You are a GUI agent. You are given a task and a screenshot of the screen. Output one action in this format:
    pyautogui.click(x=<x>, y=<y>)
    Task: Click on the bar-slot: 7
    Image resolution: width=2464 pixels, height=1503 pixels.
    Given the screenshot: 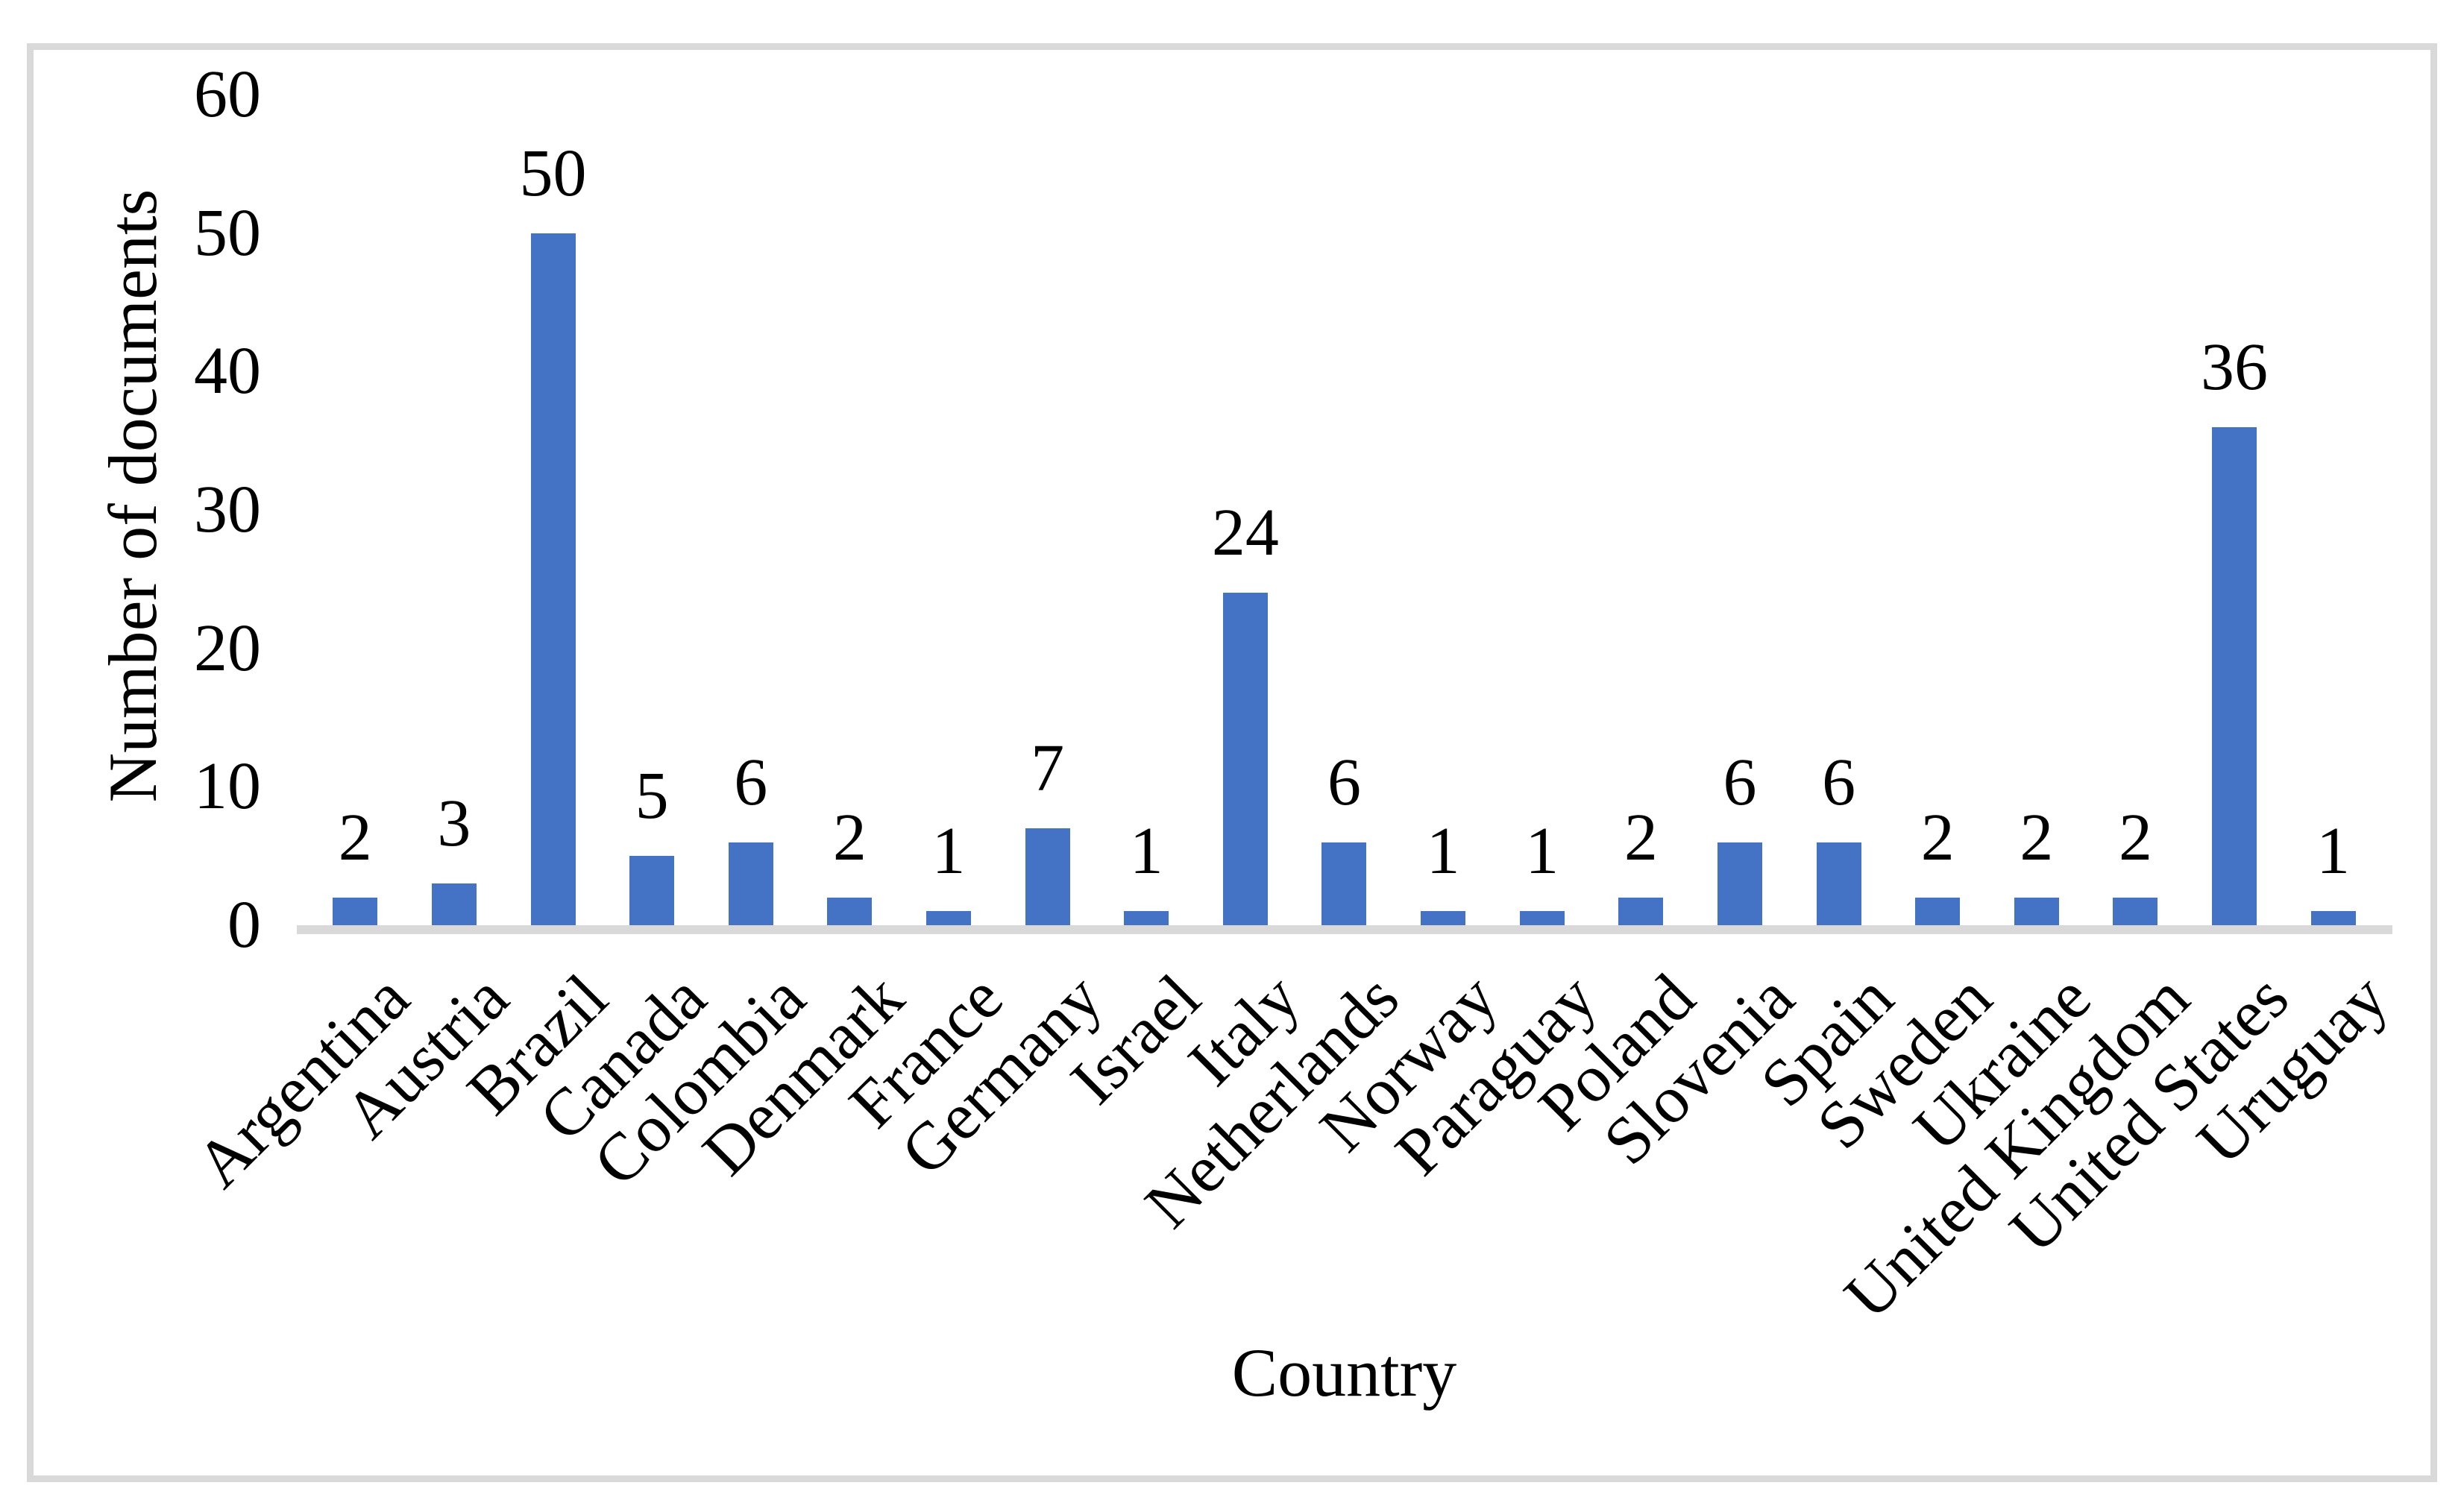 What is the action you would take?
    pyautogui.click(x=1047, y=510)
    